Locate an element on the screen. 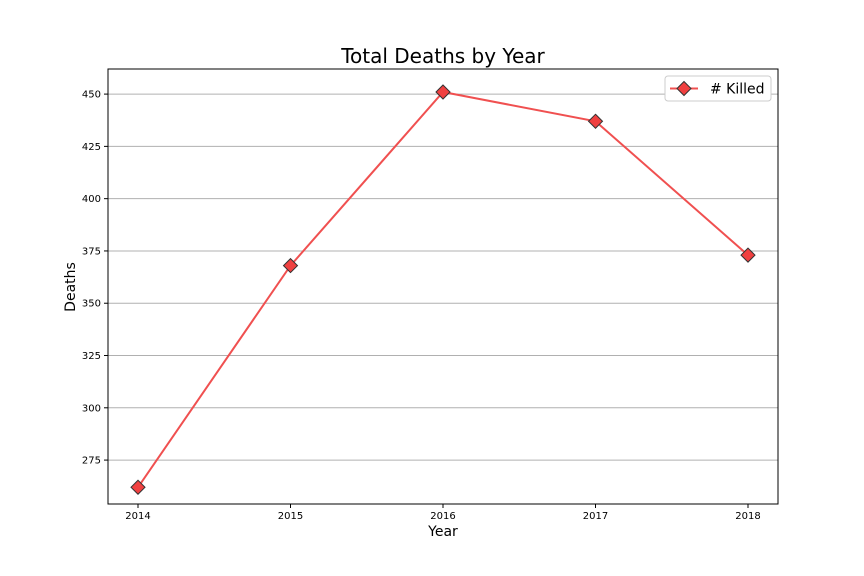 The height and width of the screenshot is (576, 864). y-tick-label: 400 is located at coordinates (91, 199).